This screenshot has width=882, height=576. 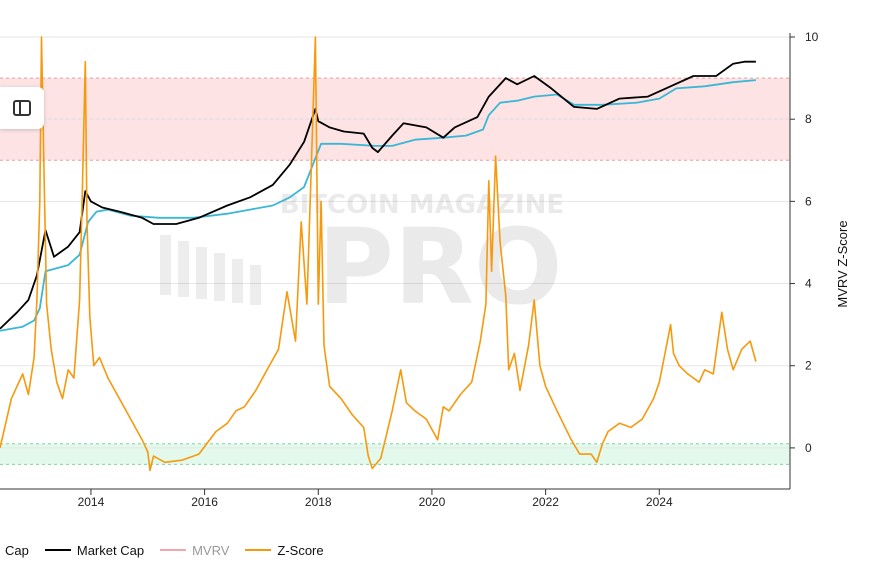 I want to click on legend-label: Cap, so click(x=17, y=550).